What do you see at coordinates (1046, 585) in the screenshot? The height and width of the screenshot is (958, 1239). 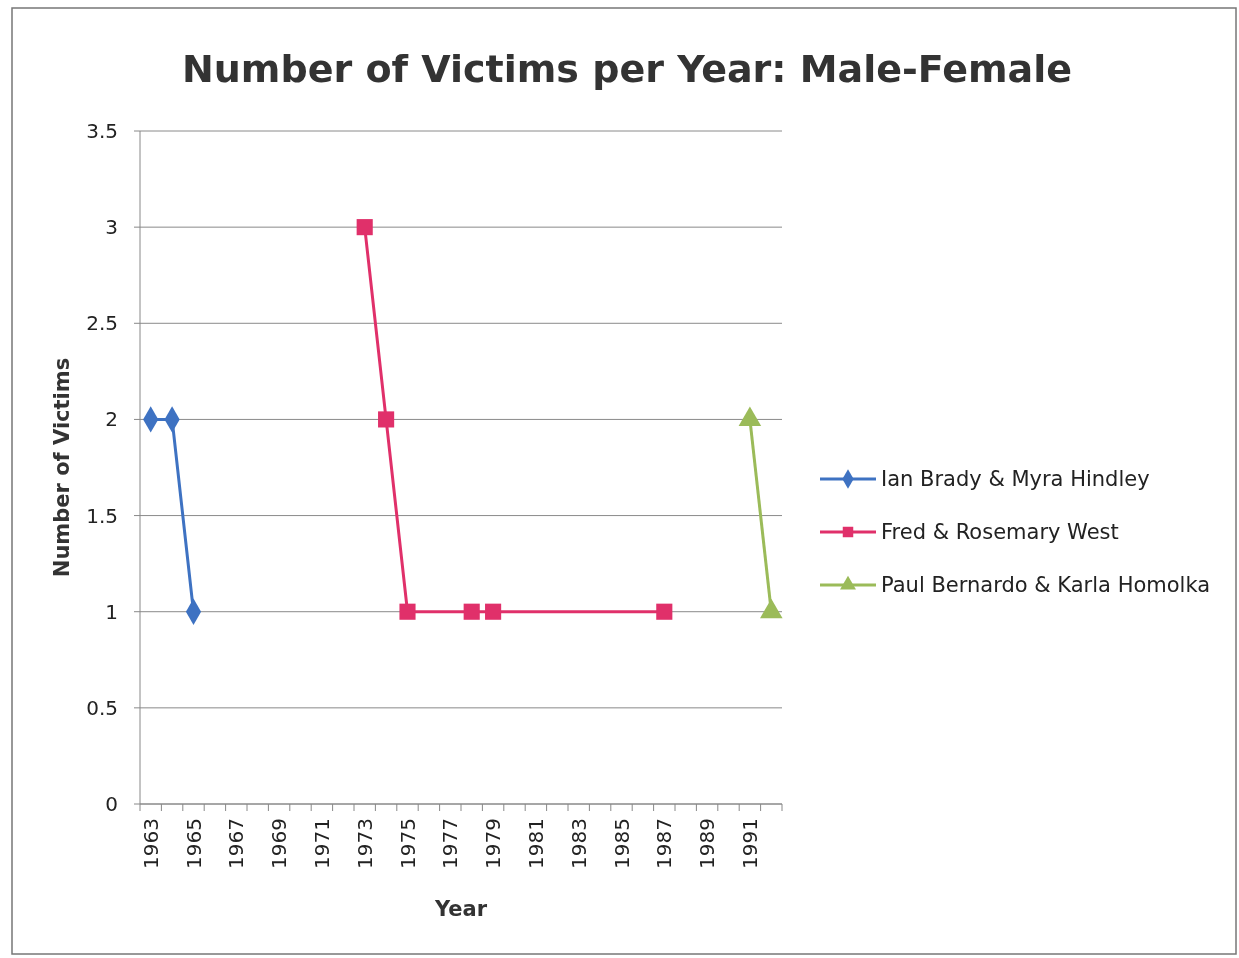 I see `legend-label: Paul Bernardo & Karla Homolka` at bounding box center [1046, 585].